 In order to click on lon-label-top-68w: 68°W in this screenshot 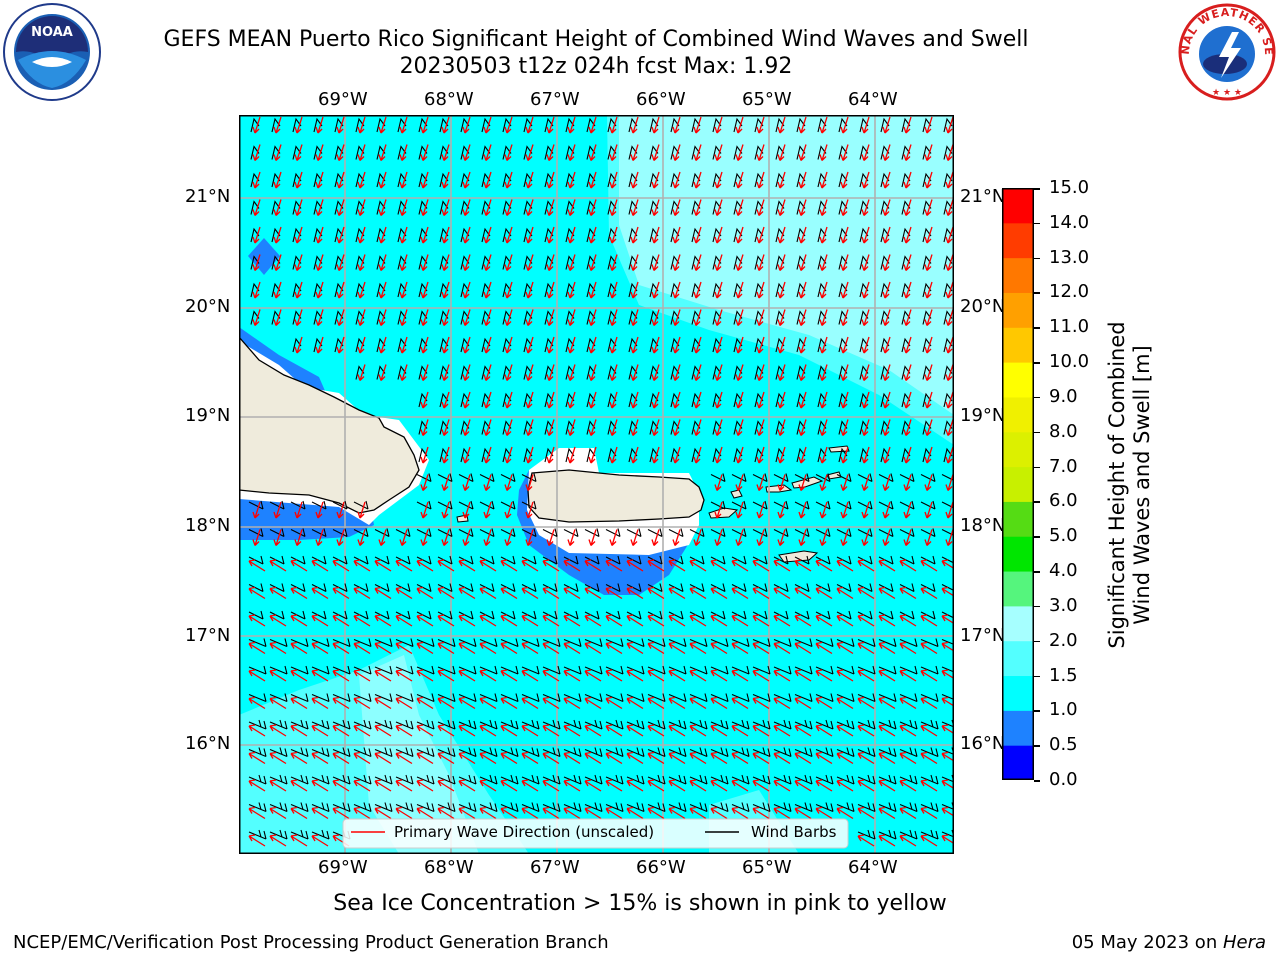, I will do `click(449, 99)`.